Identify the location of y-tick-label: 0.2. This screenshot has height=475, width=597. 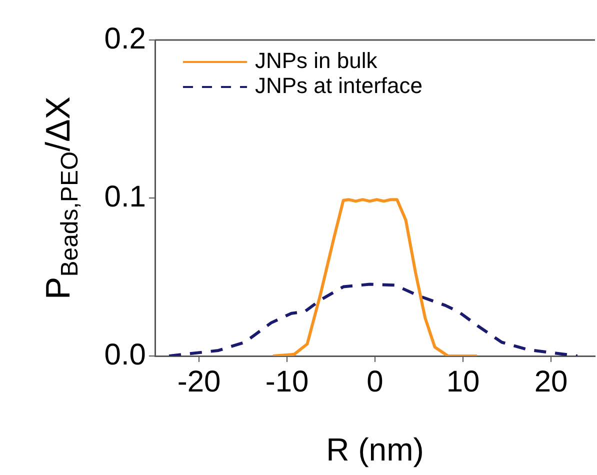
(125, 39).